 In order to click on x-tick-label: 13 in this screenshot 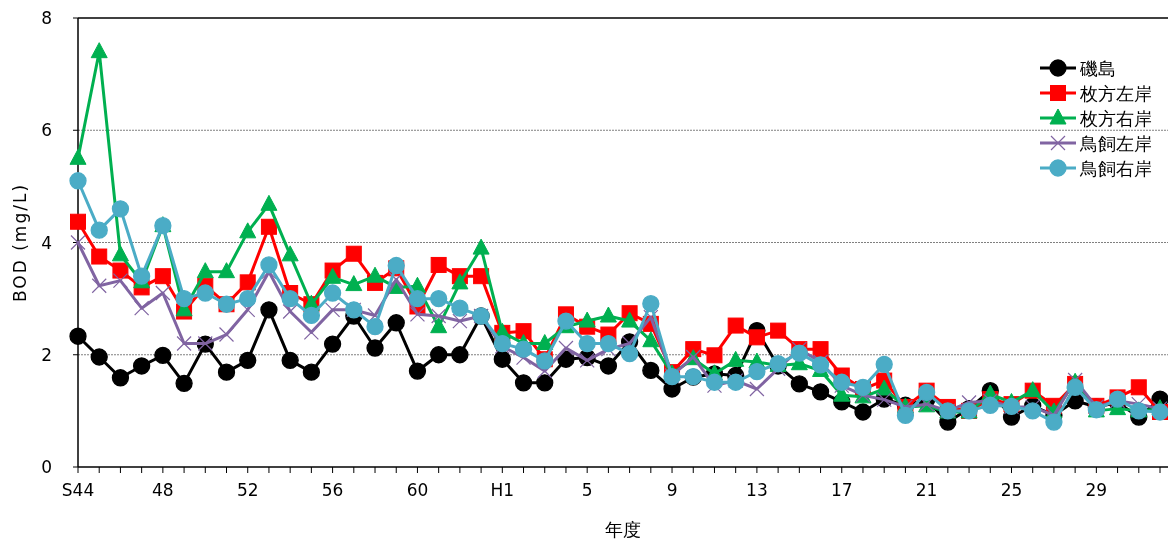, I will do `click(757, 490)`.